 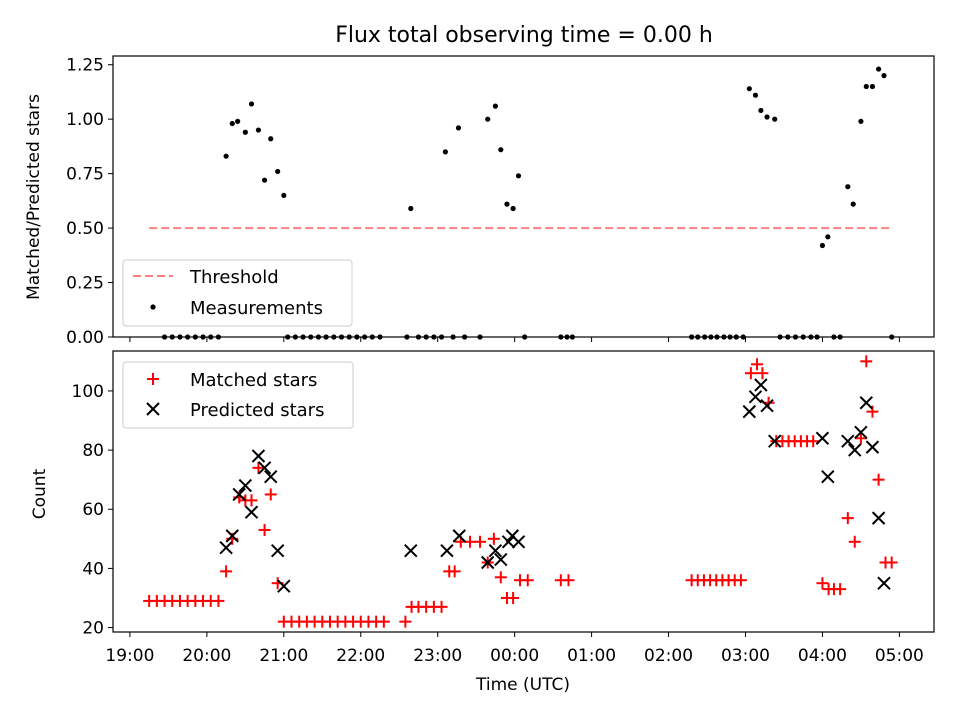 I want to click on x-tick-label: 21:00, so click(x=283, y=656).